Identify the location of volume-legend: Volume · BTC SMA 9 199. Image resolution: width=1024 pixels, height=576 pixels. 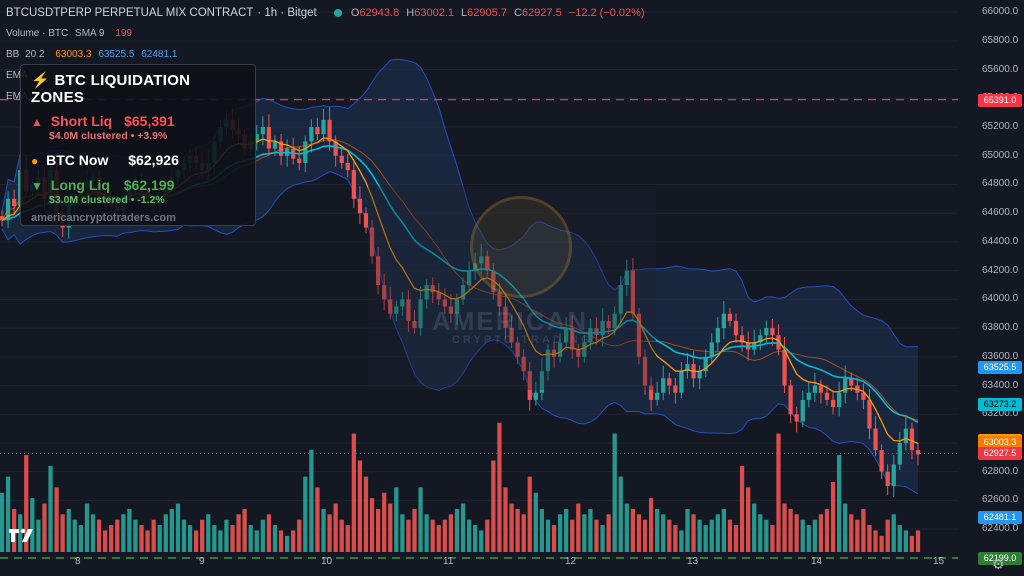
(69, 33).